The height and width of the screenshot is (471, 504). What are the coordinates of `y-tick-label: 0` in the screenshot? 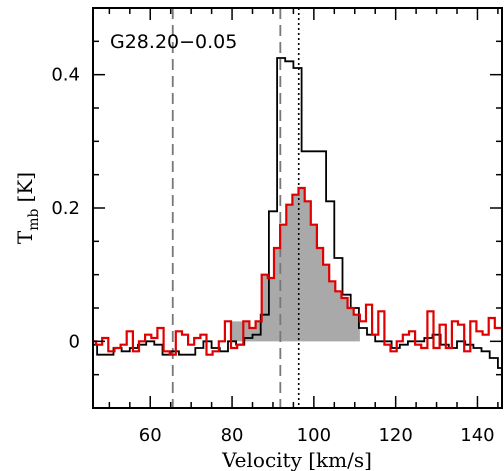 It's located at (74, 341).